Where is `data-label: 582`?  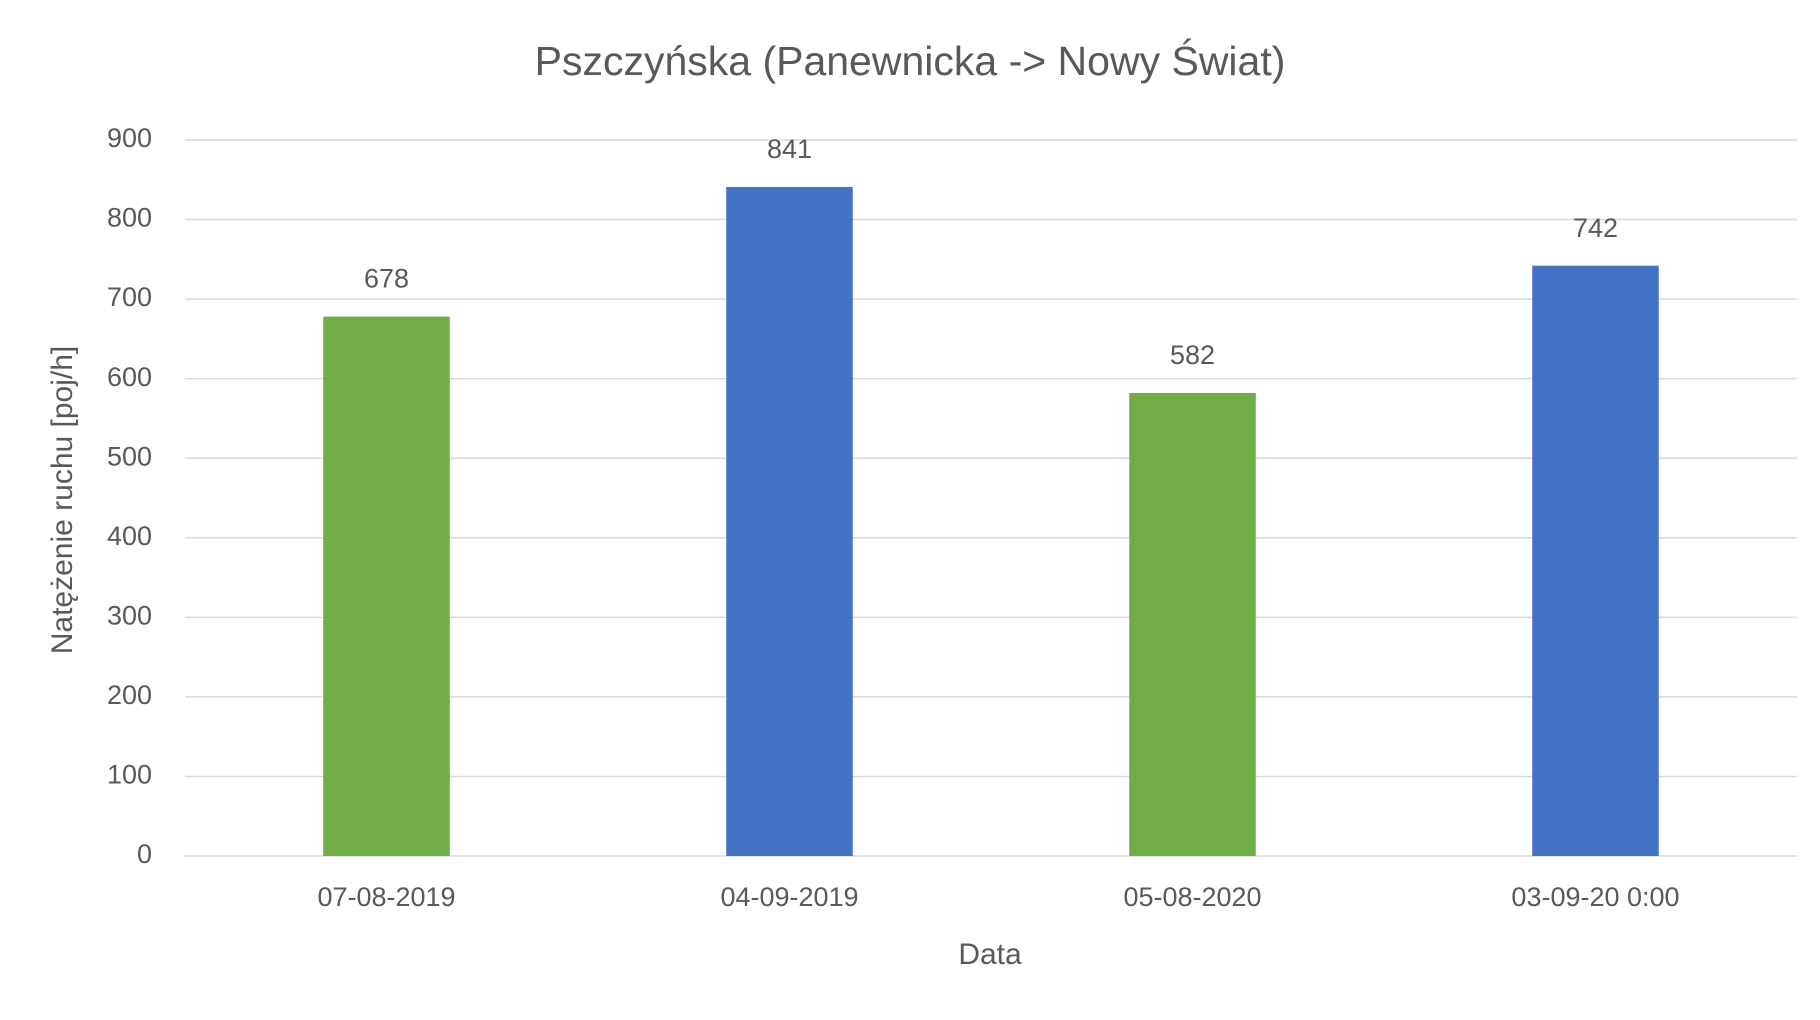
data-label: 582 is located at coordinates (1192, 355).